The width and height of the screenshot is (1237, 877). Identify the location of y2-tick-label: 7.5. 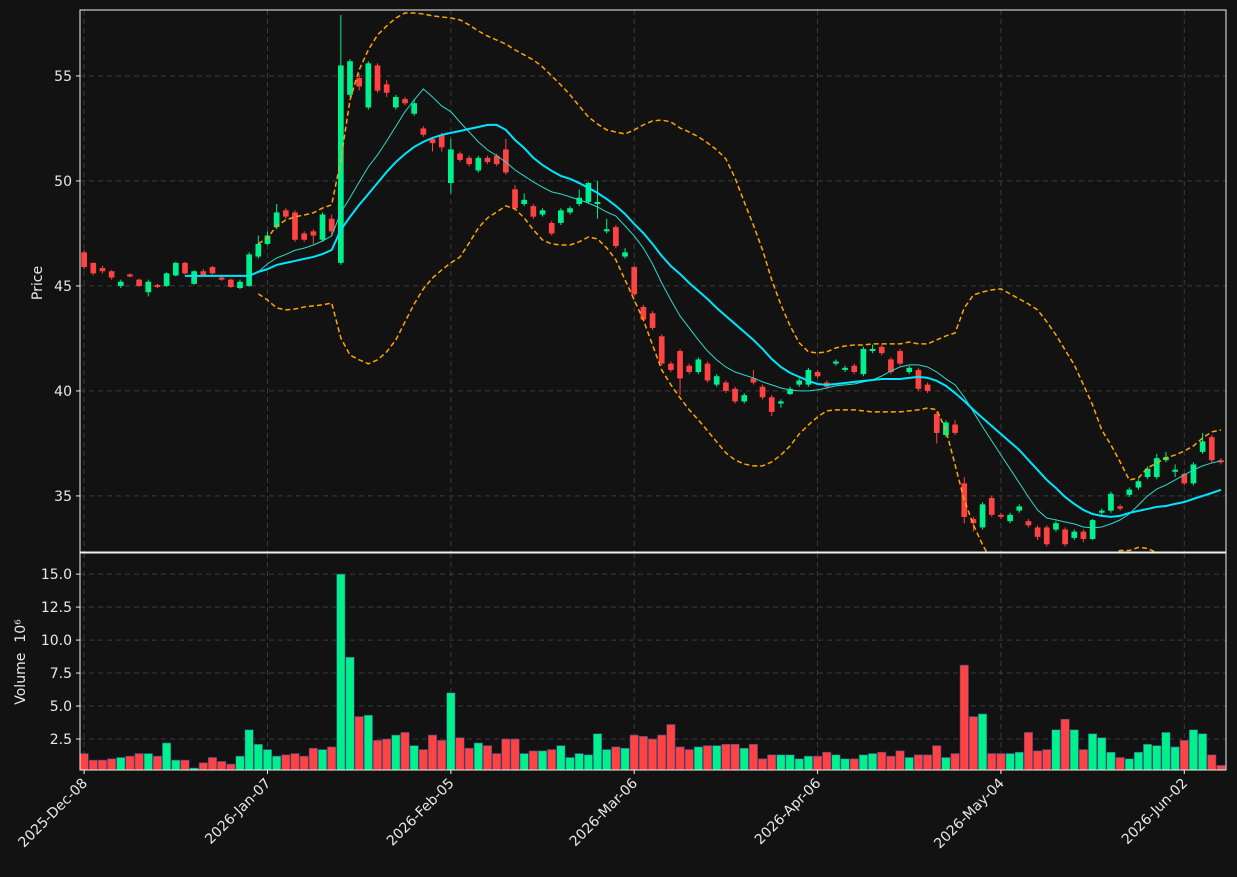
(61, 674).